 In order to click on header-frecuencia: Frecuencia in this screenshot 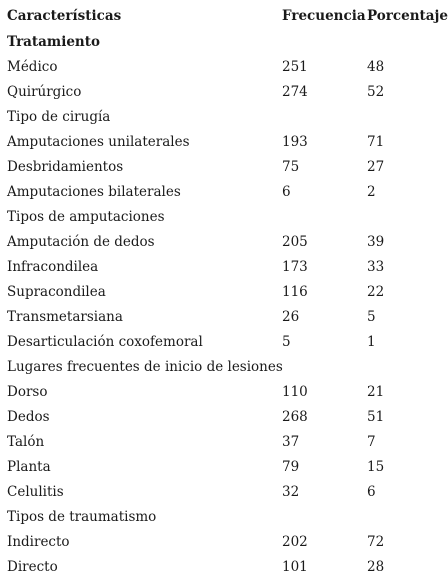, I will do `click(324, 16)`.